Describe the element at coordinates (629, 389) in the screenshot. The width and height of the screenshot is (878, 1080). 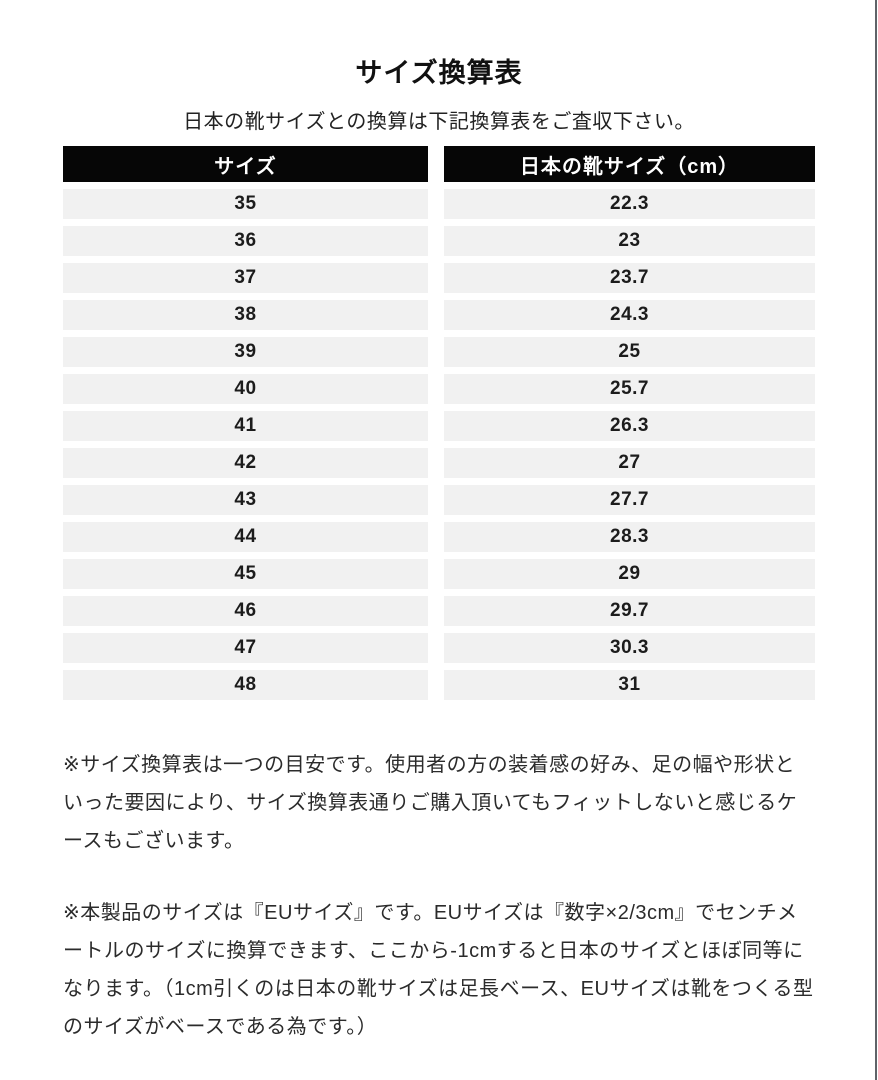
I see `japan-size-cell: 25.7` at that location.